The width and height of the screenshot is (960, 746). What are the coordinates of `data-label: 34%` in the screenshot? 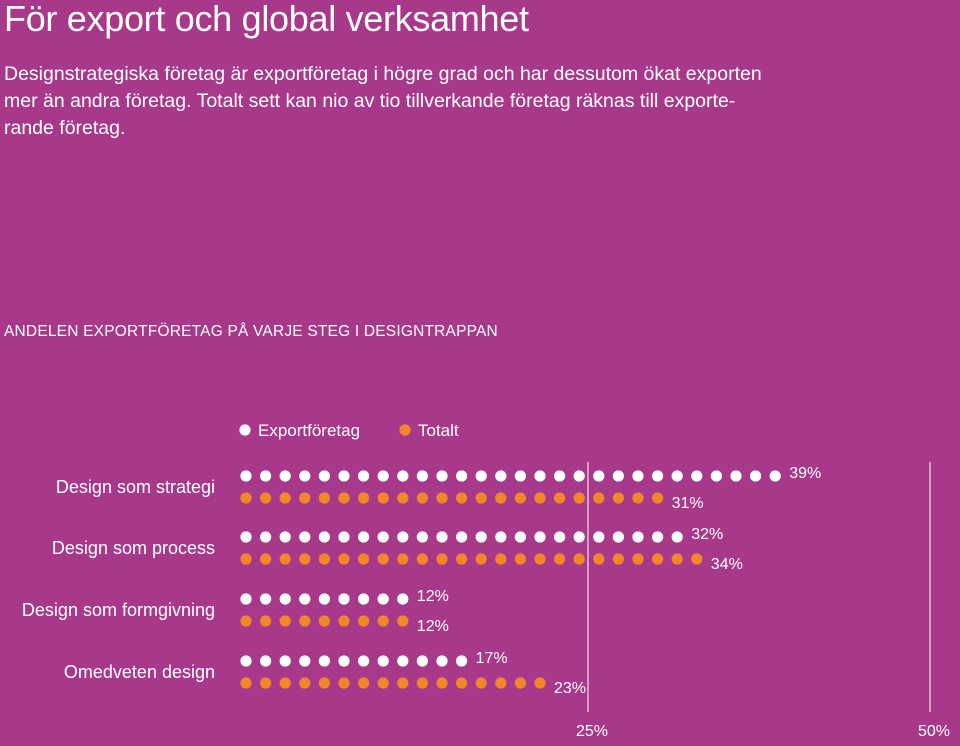 It's located at (727, 564).